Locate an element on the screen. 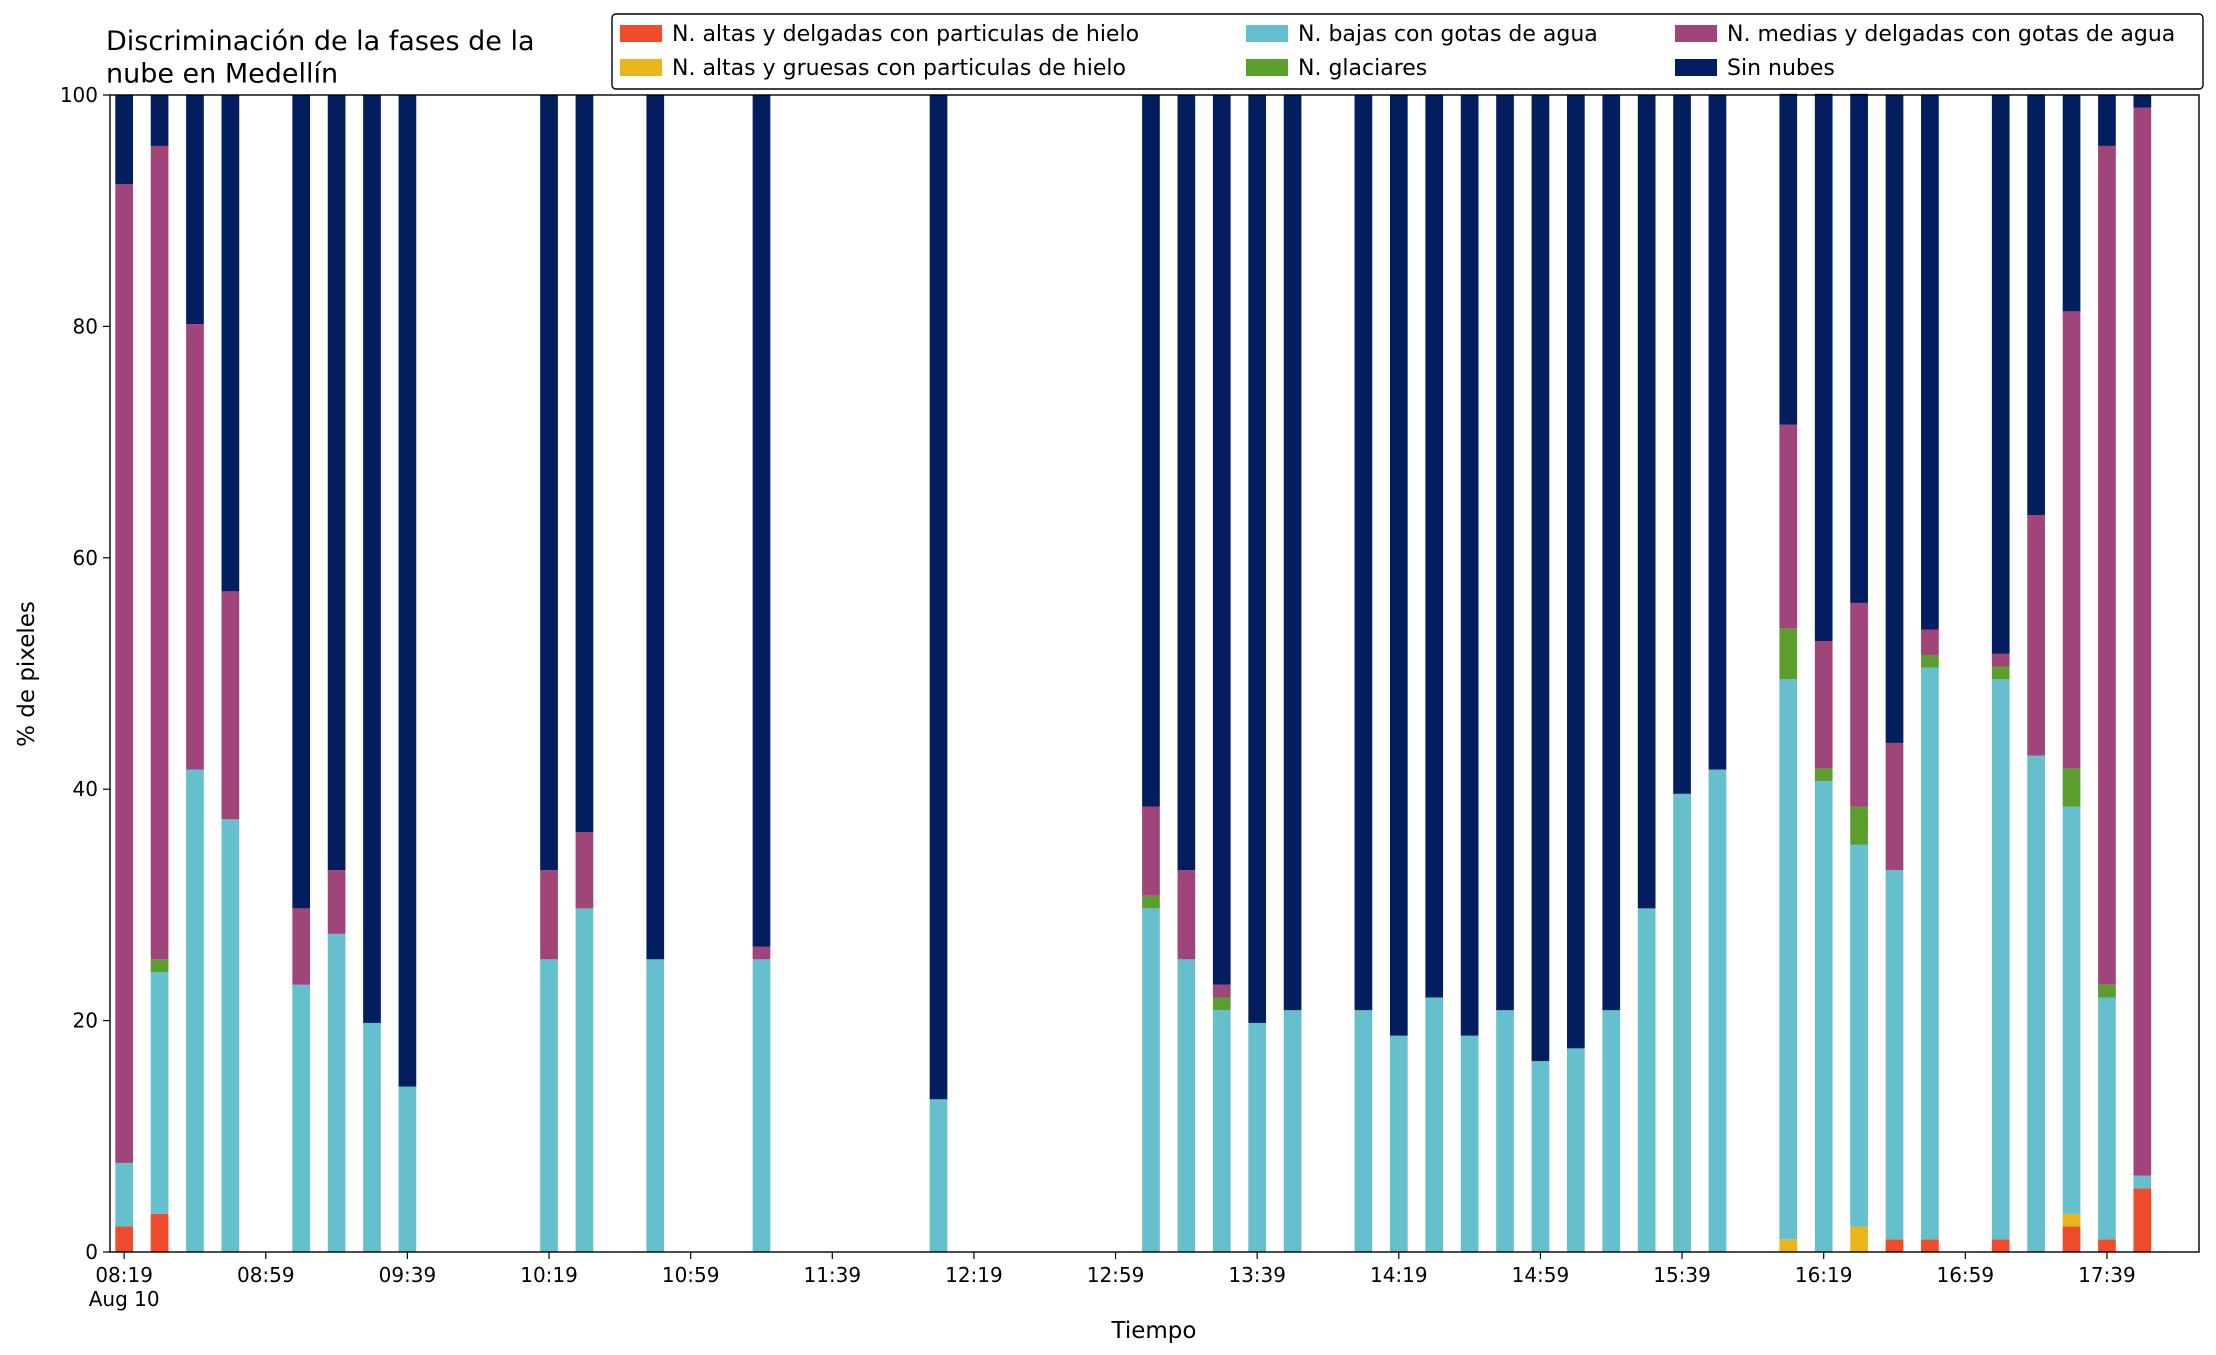 The image size is (2216, 1355). y-tick-label: 40 is located at coordinates (85, 789).